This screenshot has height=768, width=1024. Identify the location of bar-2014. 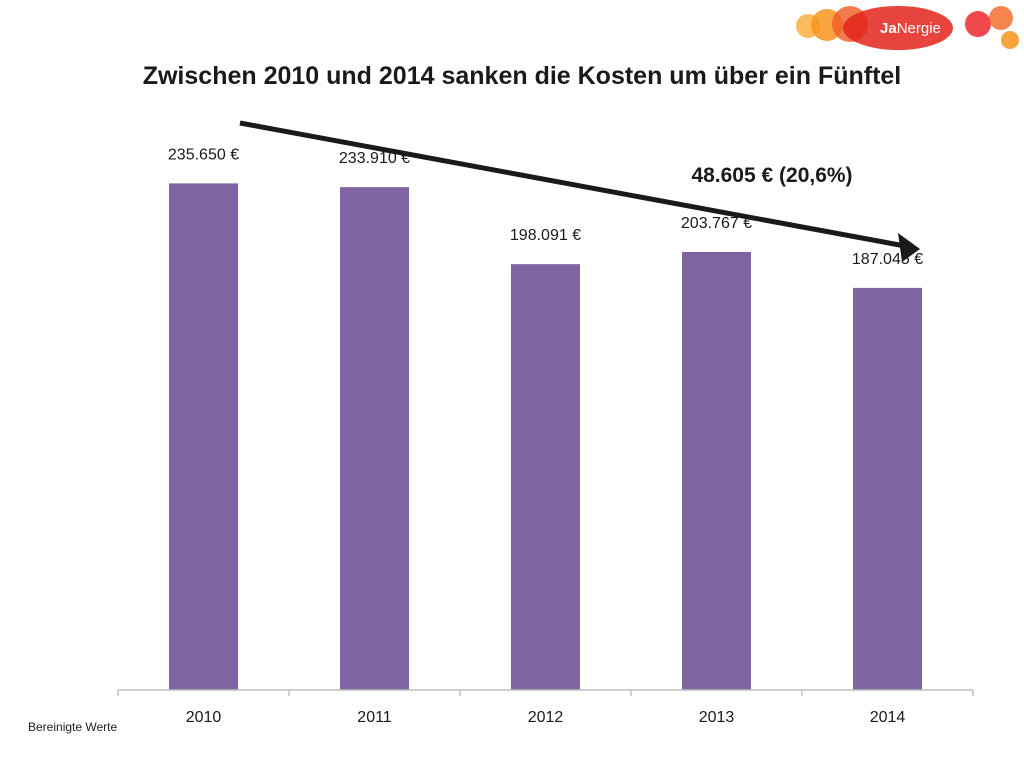
(887, 488).